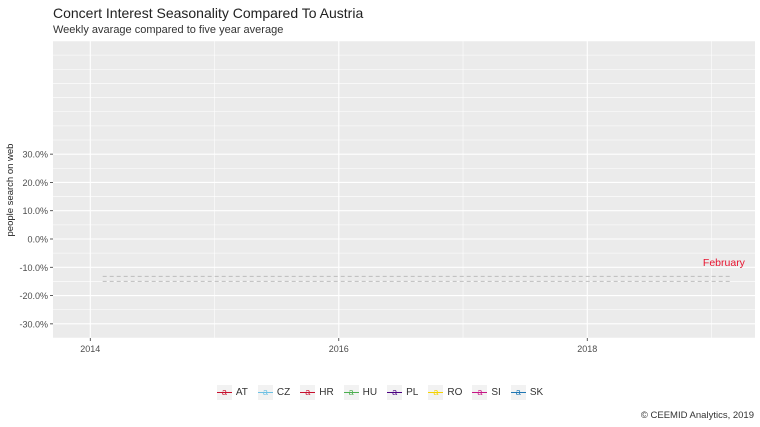  I want to click on legend-entry: a HU, so click(360, 392).